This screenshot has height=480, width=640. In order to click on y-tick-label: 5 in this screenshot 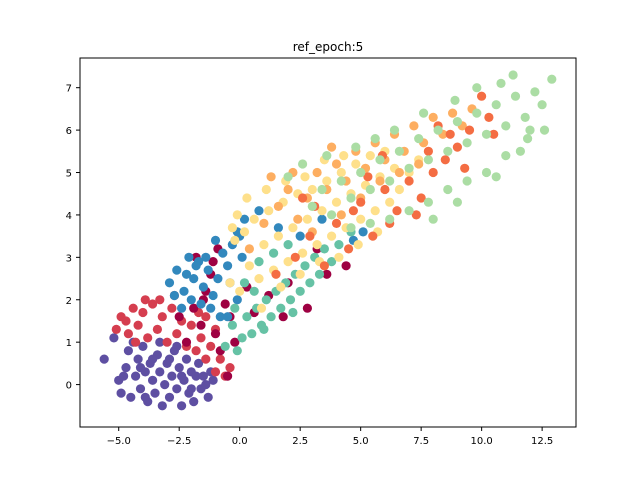, I will do `click(69, 174)`.